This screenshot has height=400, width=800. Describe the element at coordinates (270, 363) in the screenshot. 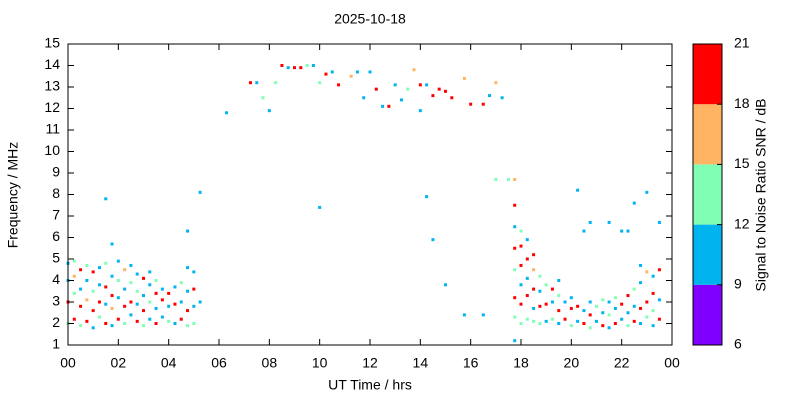

I see `x-tick-label: 08` at that location.